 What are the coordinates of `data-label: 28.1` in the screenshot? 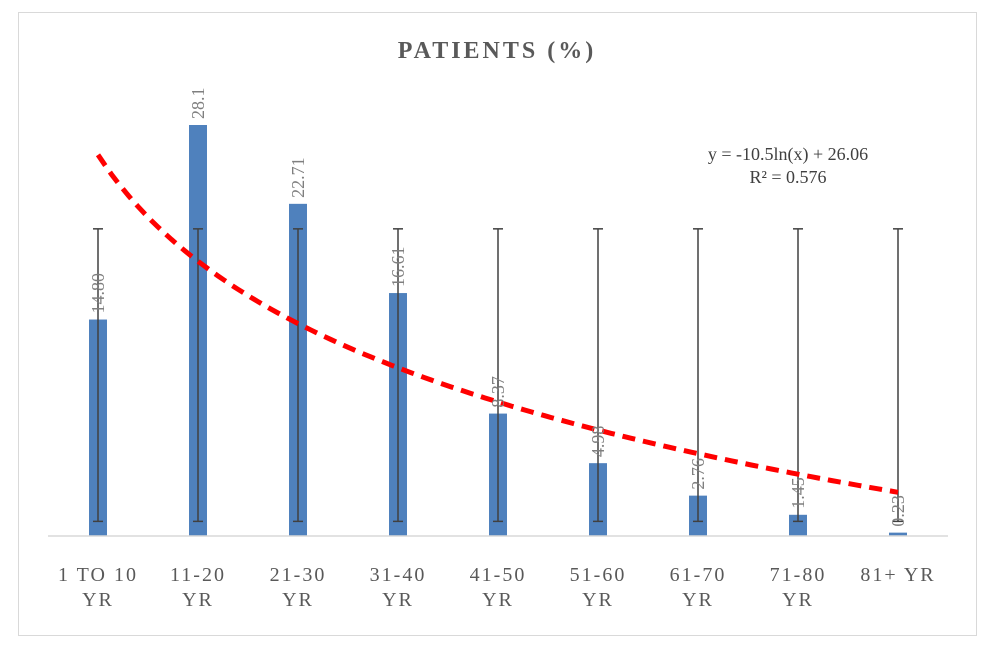 It's located at (198, 104).